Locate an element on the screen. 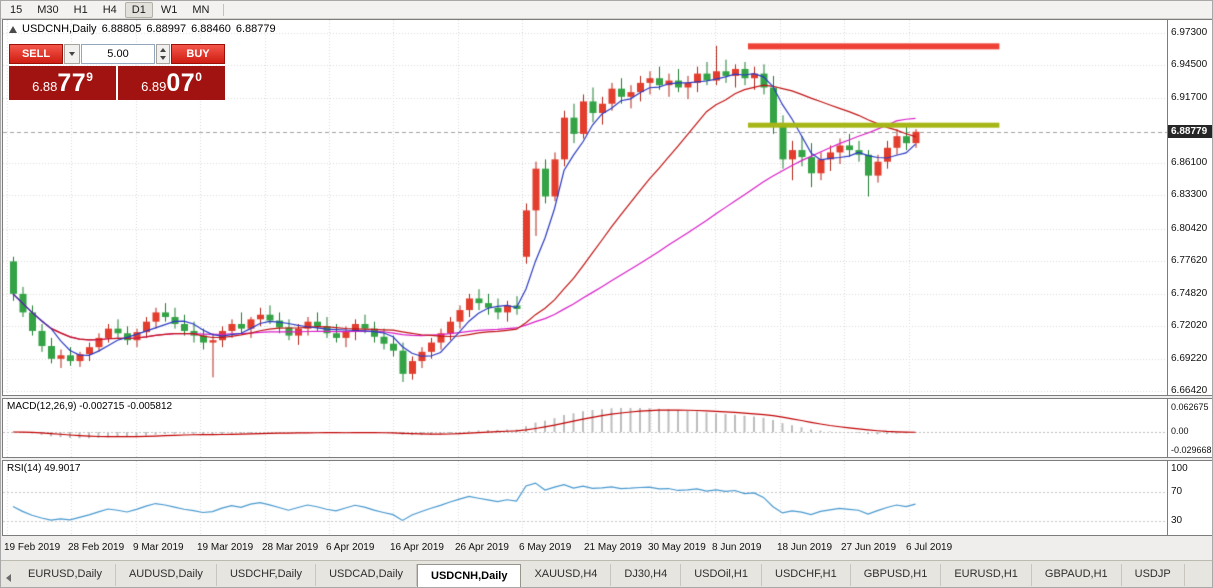 The width and height of the screenshot is (1213, 588). price-axis-label: 6.83300 is located at coordinates (1189, 195).